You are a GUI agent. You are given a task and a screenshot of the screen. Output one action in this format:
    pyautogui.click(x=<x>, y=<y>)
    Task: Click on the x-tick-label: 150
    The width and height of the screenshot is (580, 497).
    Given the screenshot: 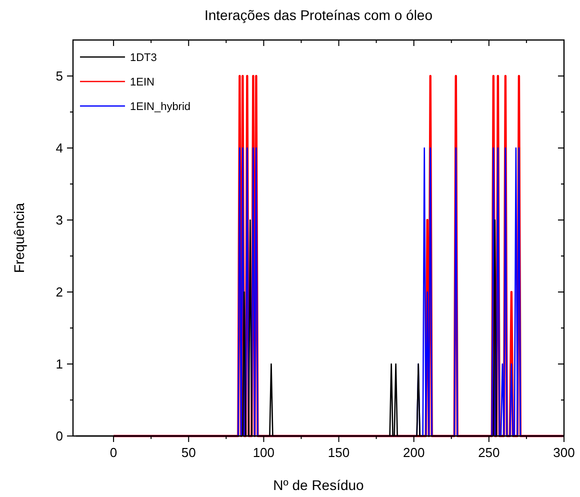 What is the action you would take?
    pyautogui.click(x=339, y=452)
    